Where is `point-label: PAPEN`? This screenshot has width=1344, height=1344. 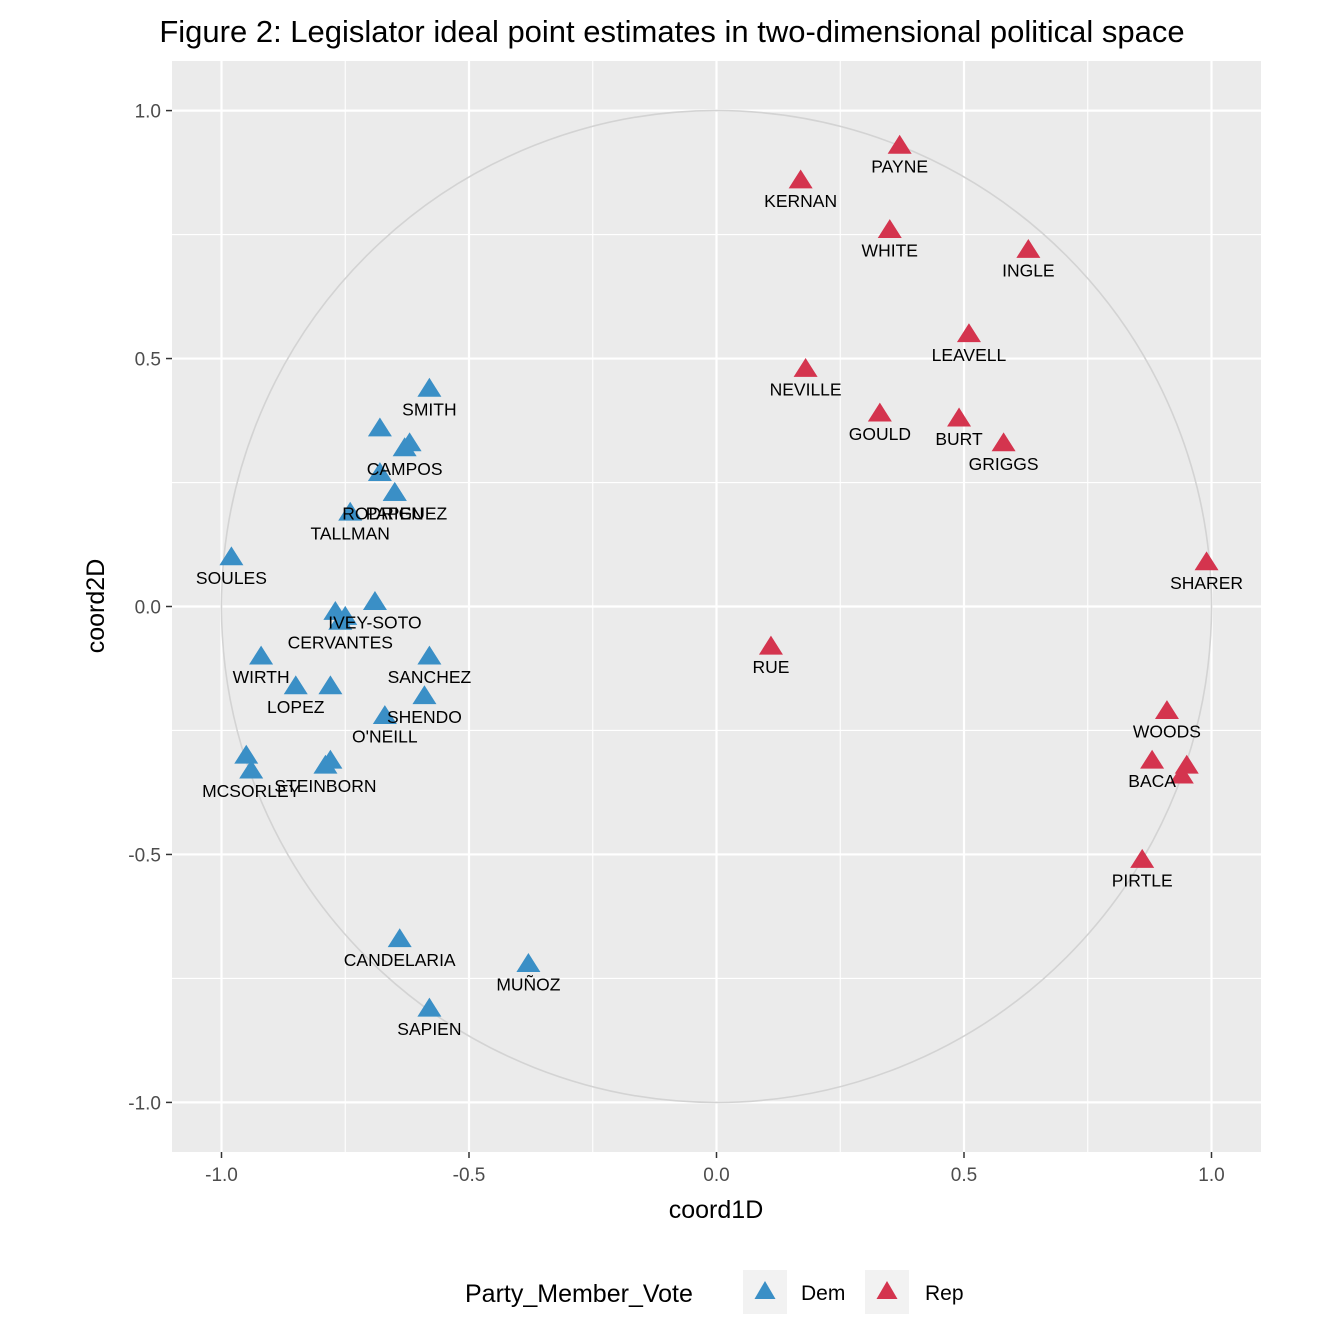
point-label: PAPEN is located at coordinates (395, 513).